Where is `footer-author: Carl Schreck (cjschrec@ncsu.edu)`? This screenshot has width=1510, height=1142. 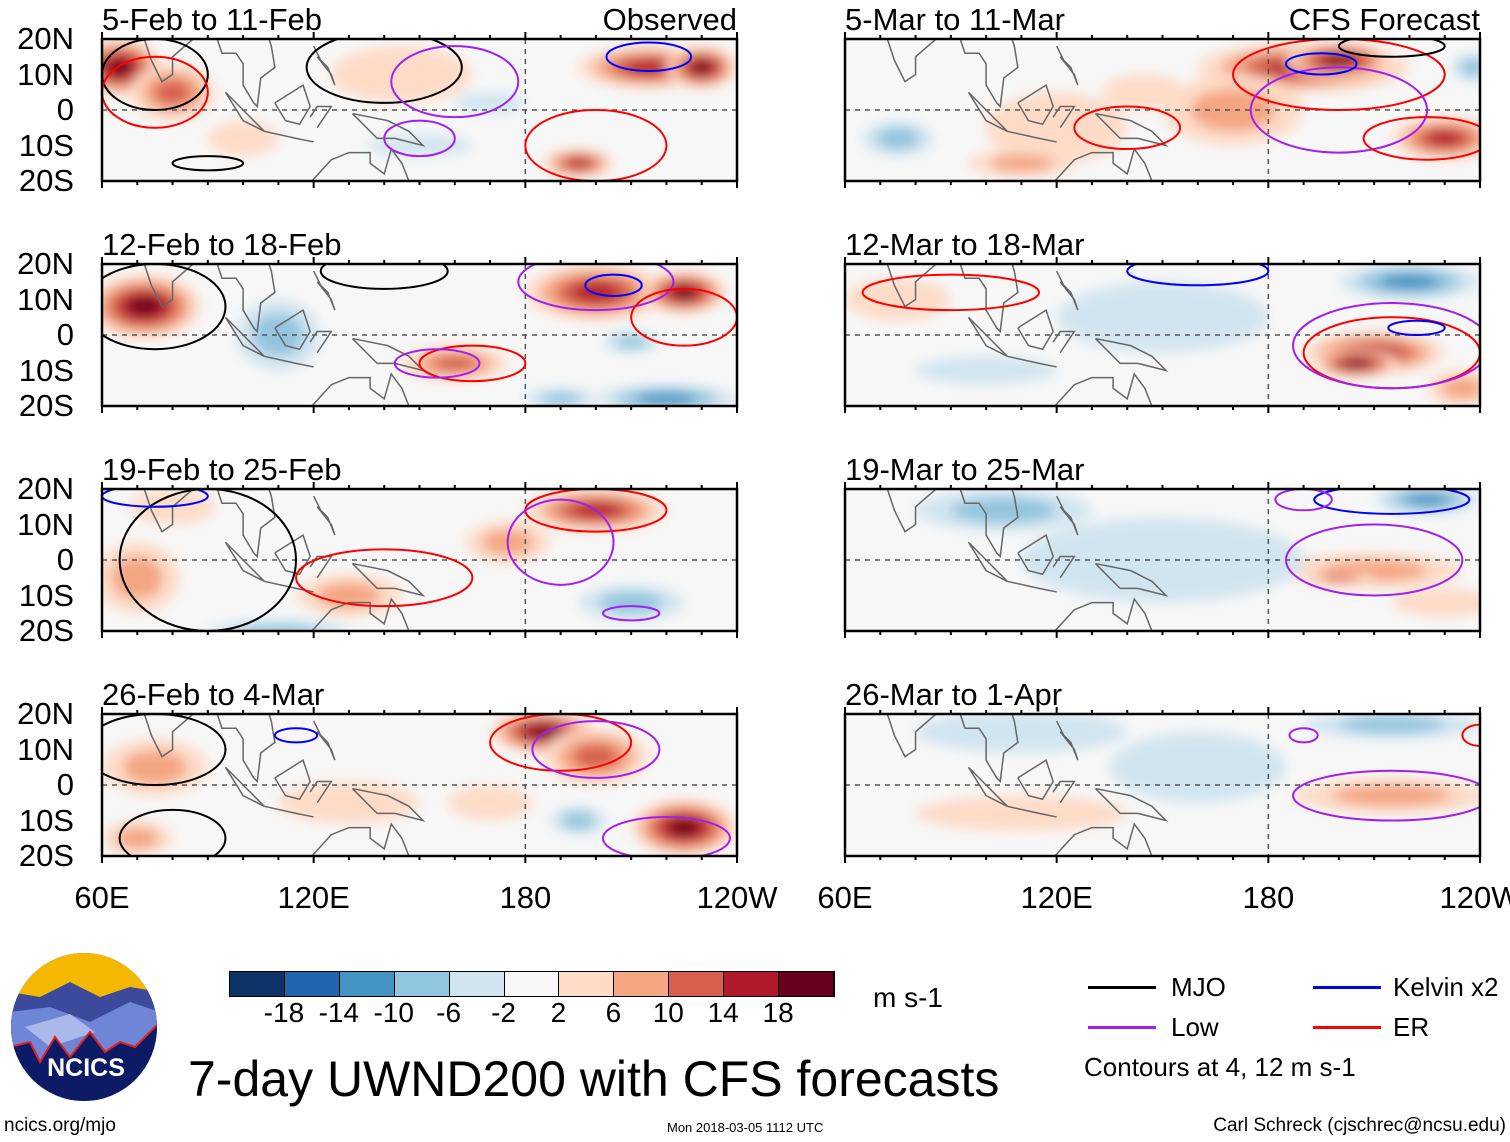 footer-author: Carl Schreck (cjschrec@ncsu.edu) is located at coordinates (1359, 1125).